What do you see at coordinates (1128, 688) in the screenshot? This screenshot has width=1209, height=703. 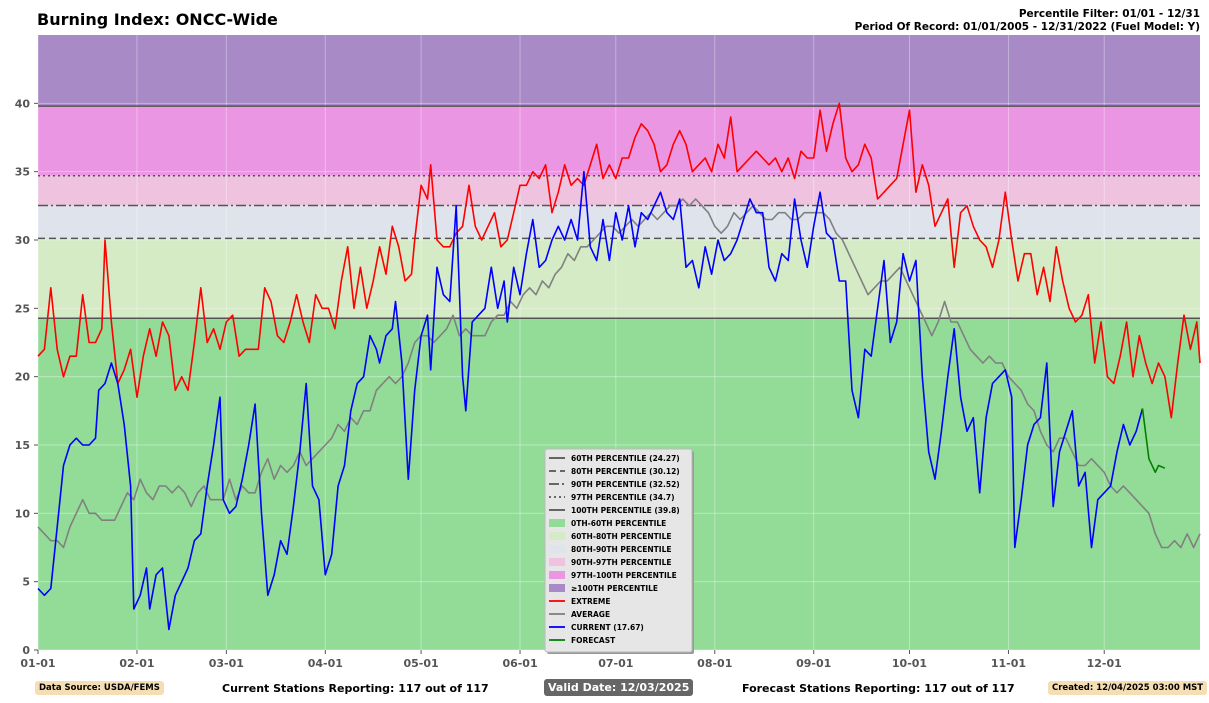 I see `created-badge: Created: 12/04/2025 03:00 MST` at bounding box center [1128, 688].